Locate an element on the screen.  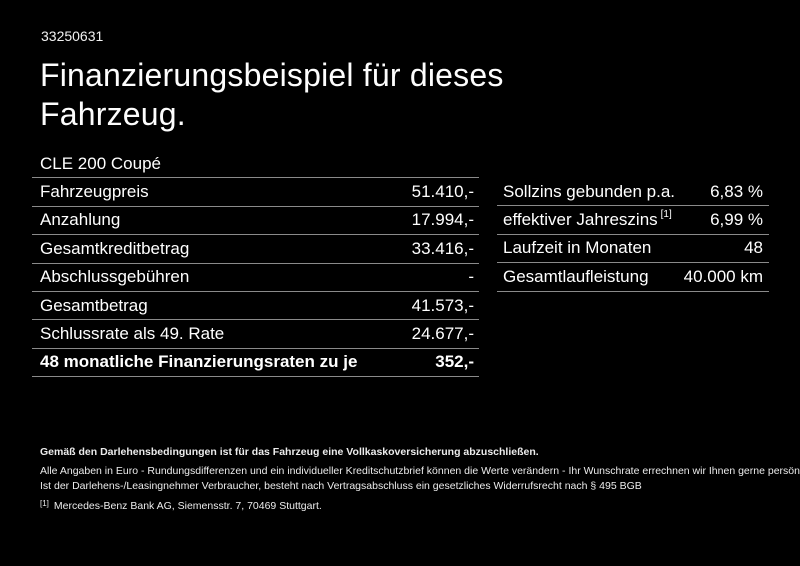
offer-id: 33250631 is located at coordinates (72, 36).